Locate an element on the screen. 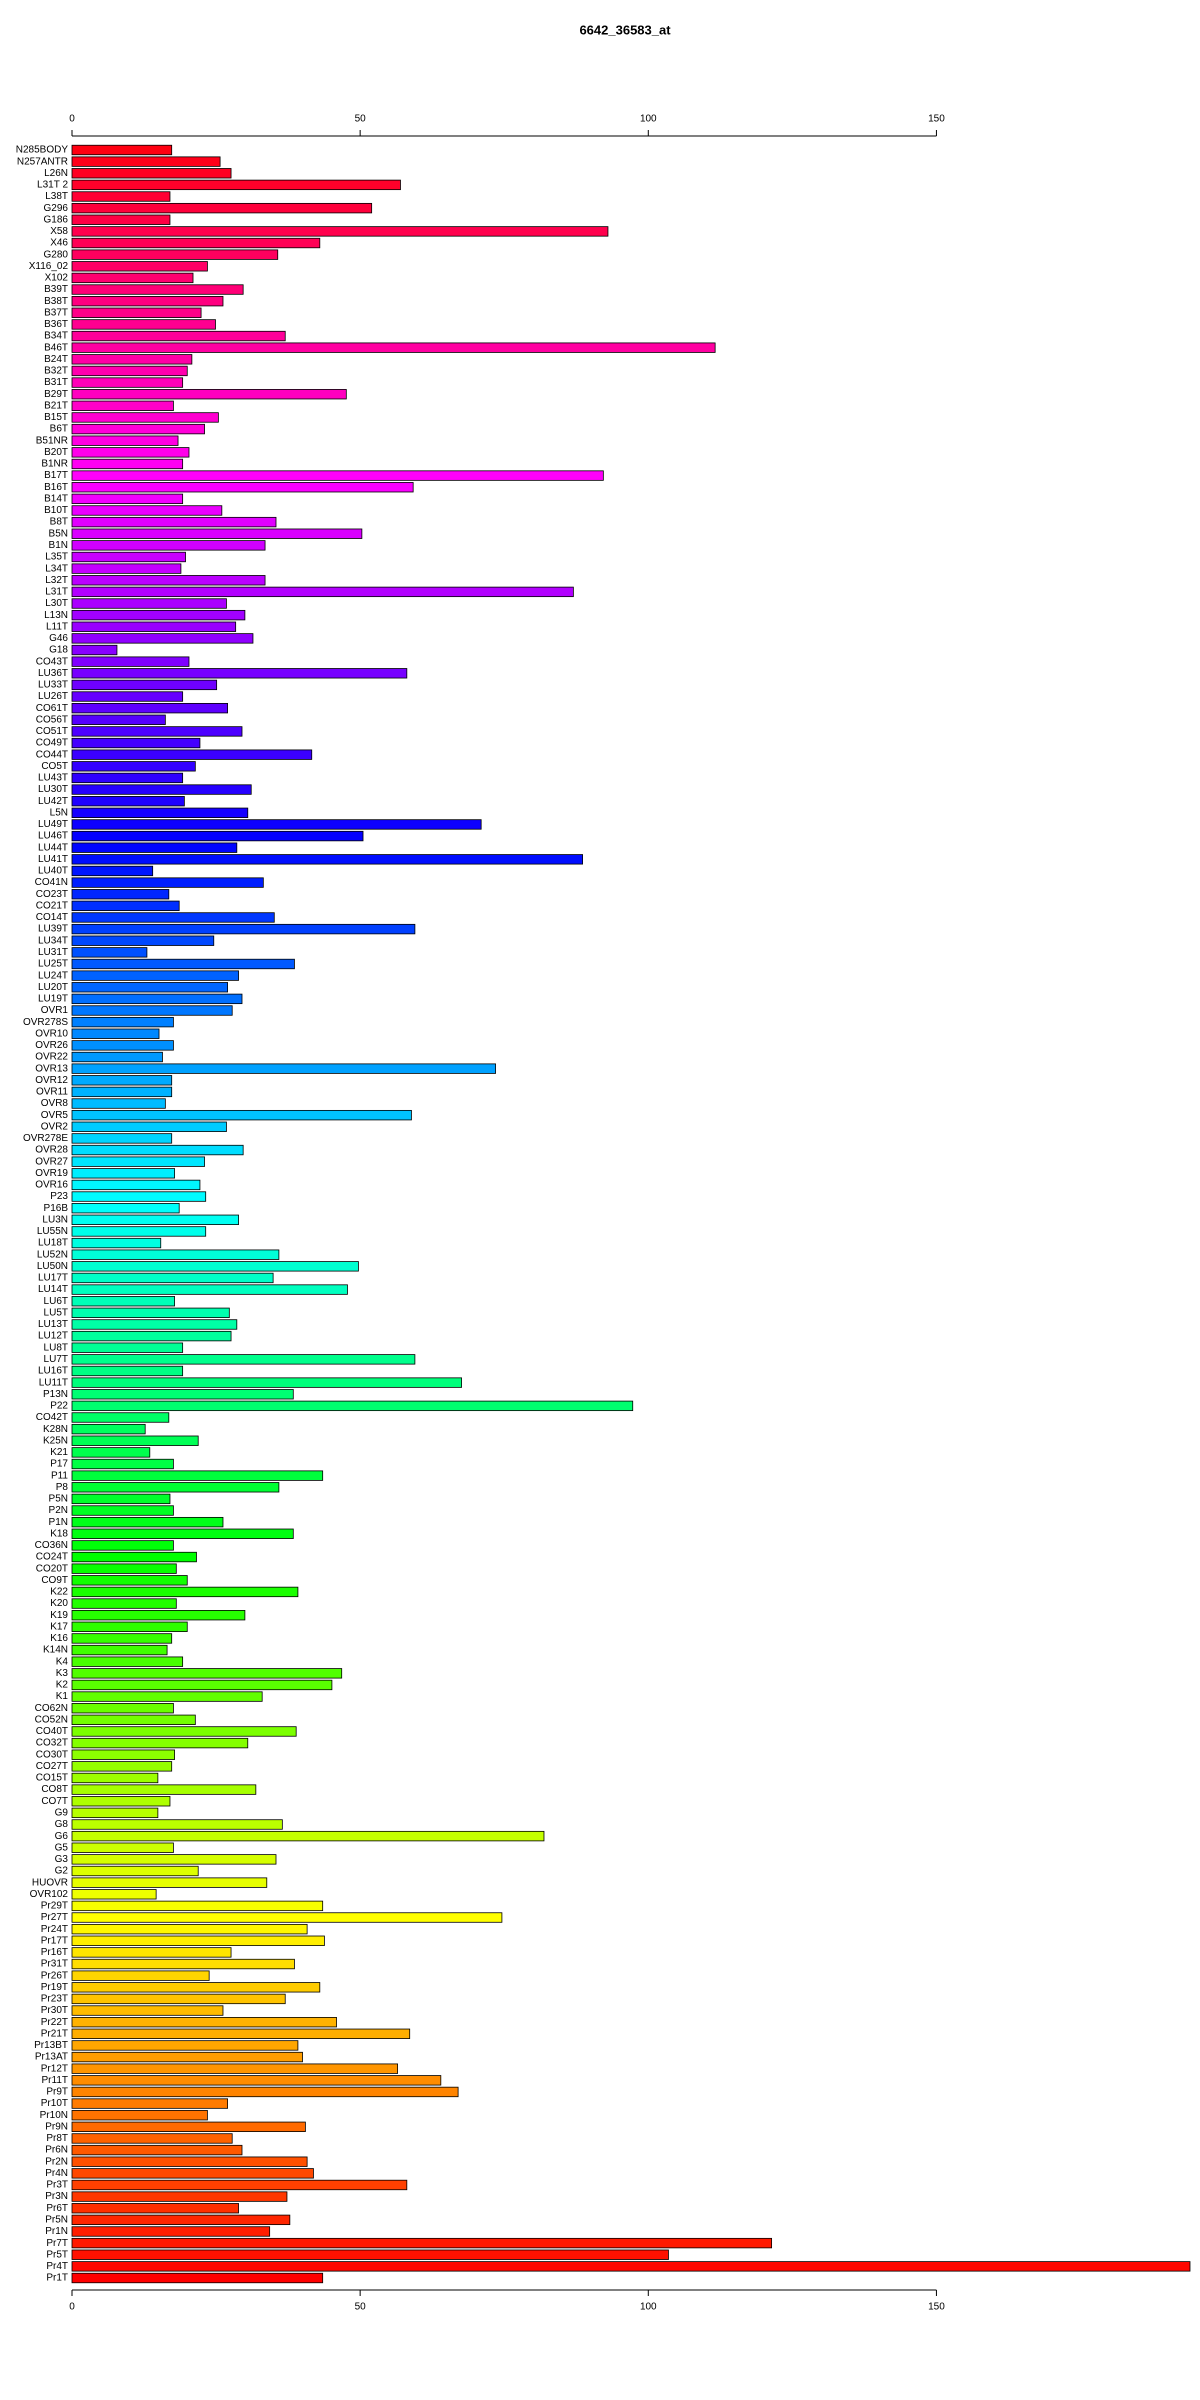 Image resolution: width=1200 pixels, height=2400 pixels. y-tick-label: OVR1 is located at coordinates (55, 1010).